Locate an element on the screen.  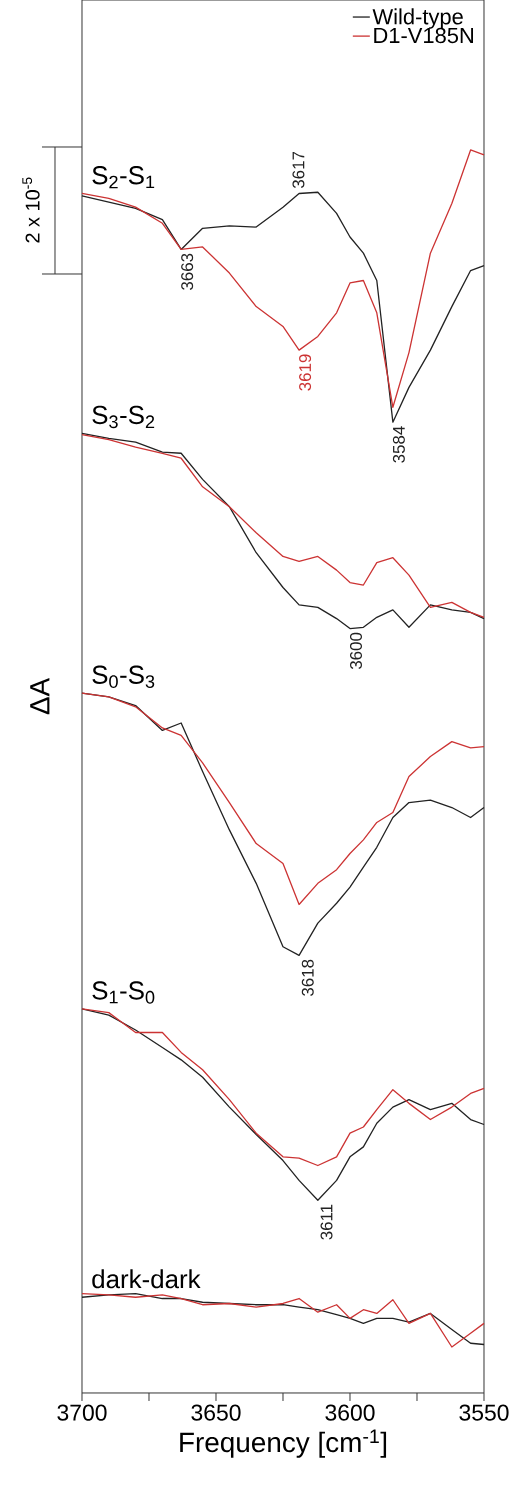
annotation: S$_{1}$-S$_{0}$ is located at coordinates (123, 992).